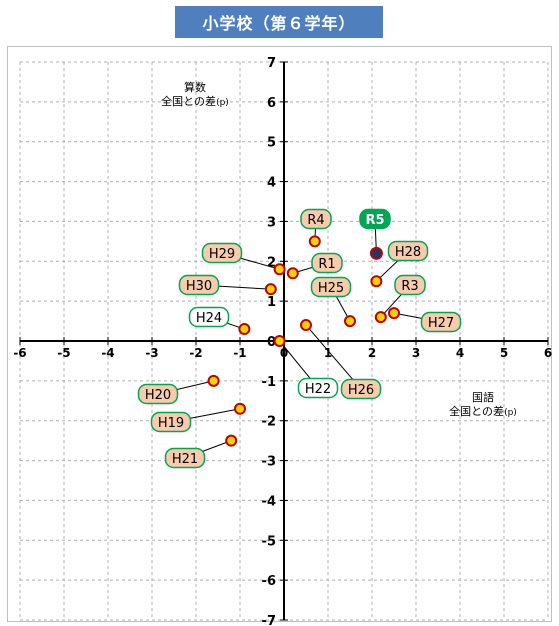  I want to click on x-axis-unit: (p), so click(510, 413).